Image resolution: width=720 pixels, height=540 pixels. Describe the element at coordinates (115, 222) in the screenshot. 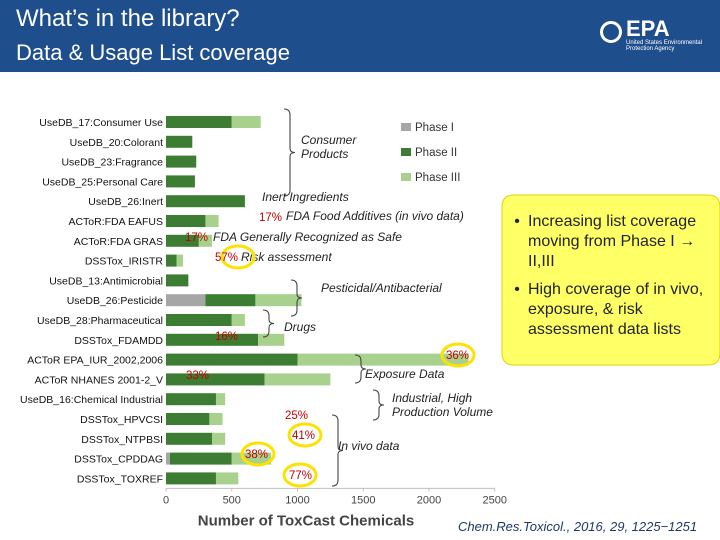

I see `category-label: ACToR:FDA EAFUS` at that location.